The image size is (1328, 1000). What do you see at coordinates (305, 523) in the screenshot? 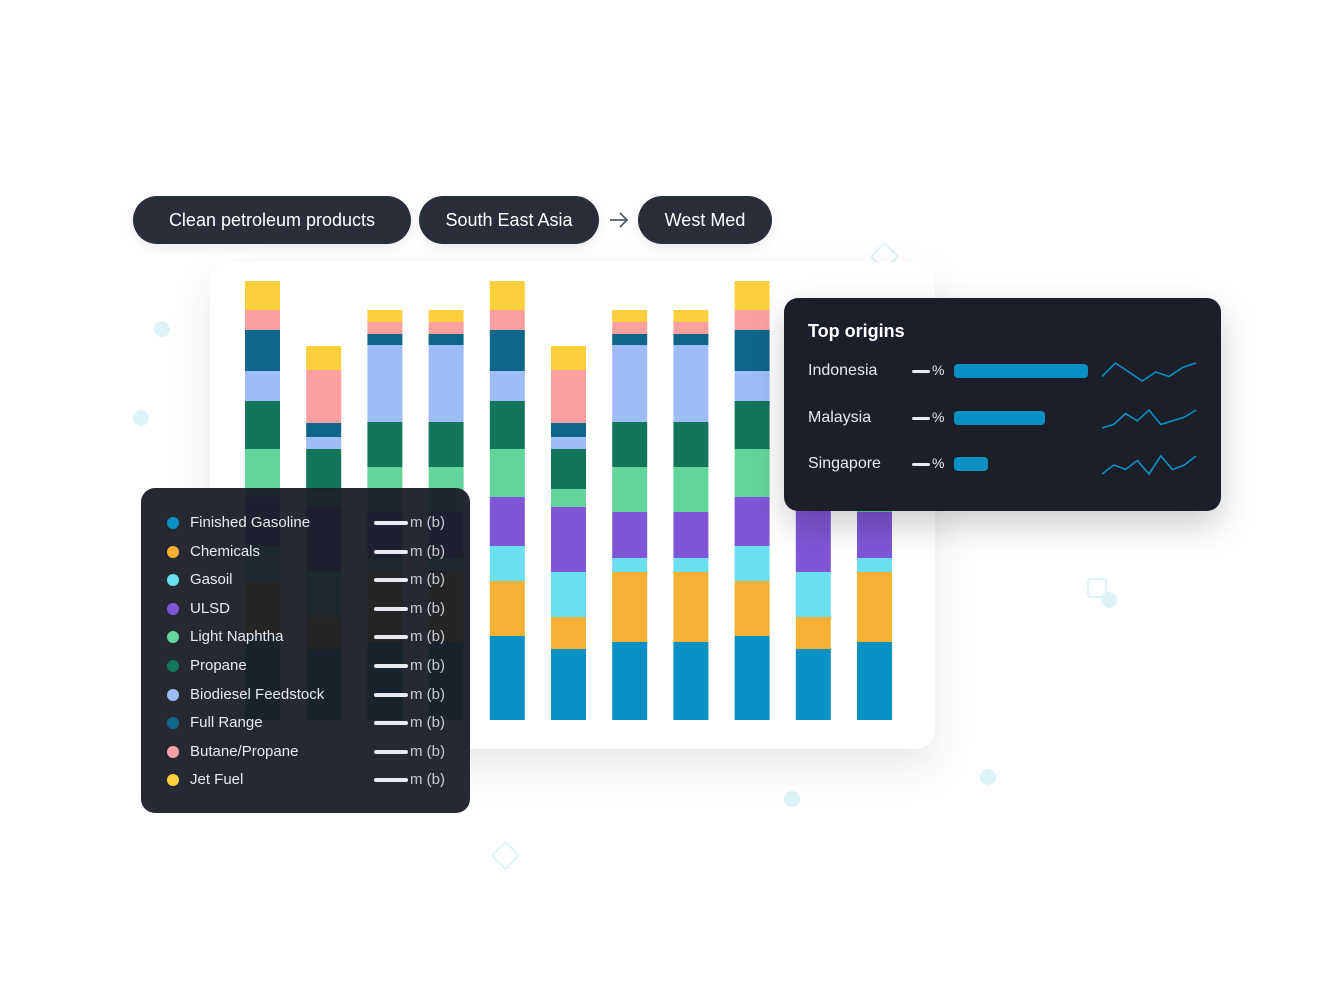
I see `legend-item: Finished Gasoline m (b)` at bounding box center [305, 523].